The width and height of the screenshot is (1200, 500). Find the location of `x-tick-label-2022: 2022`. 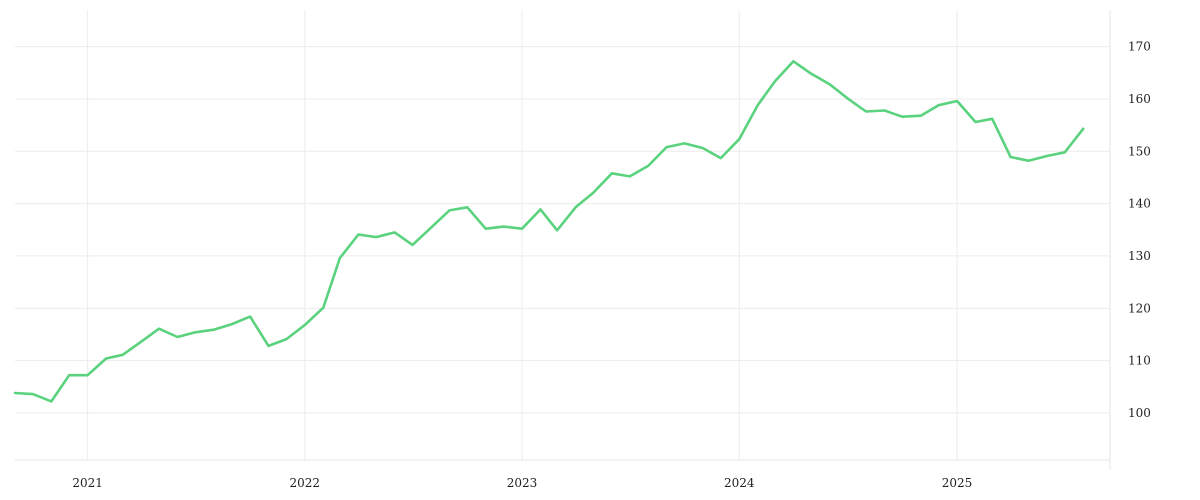

x-tick-label-2022: 2022 is located at coordinates (305, 483).